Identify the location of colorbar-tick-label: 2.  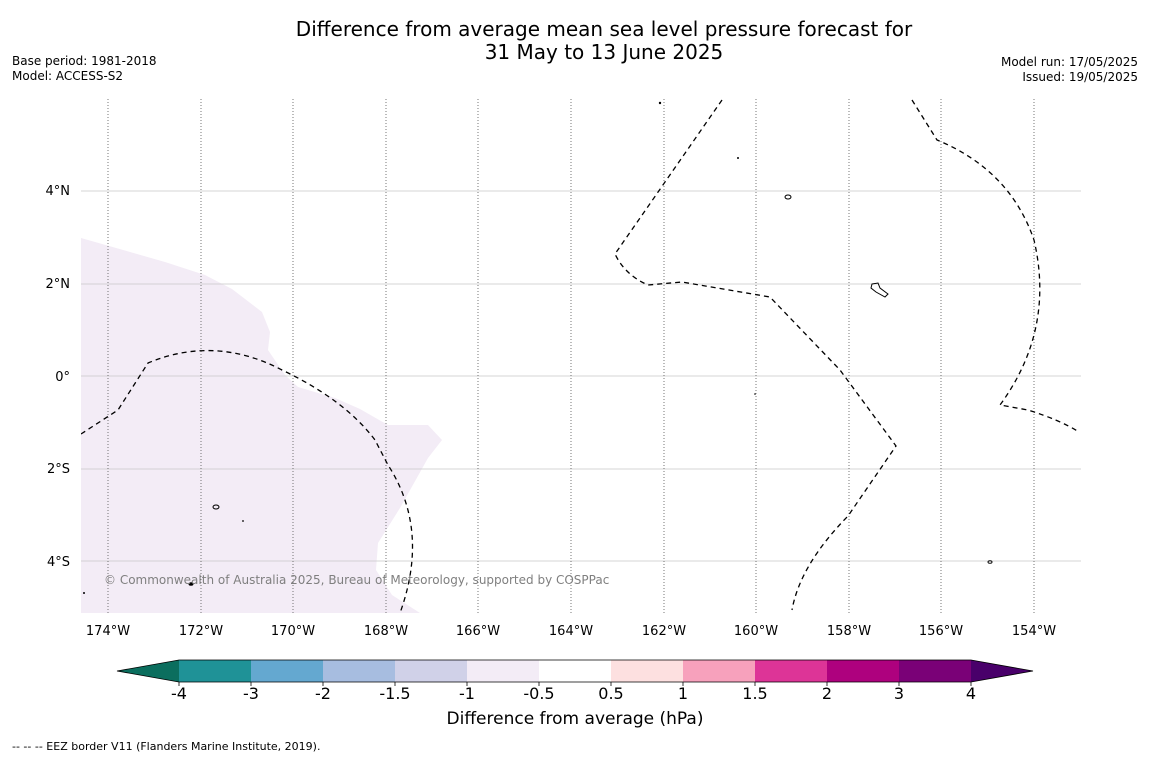
(827, 692).